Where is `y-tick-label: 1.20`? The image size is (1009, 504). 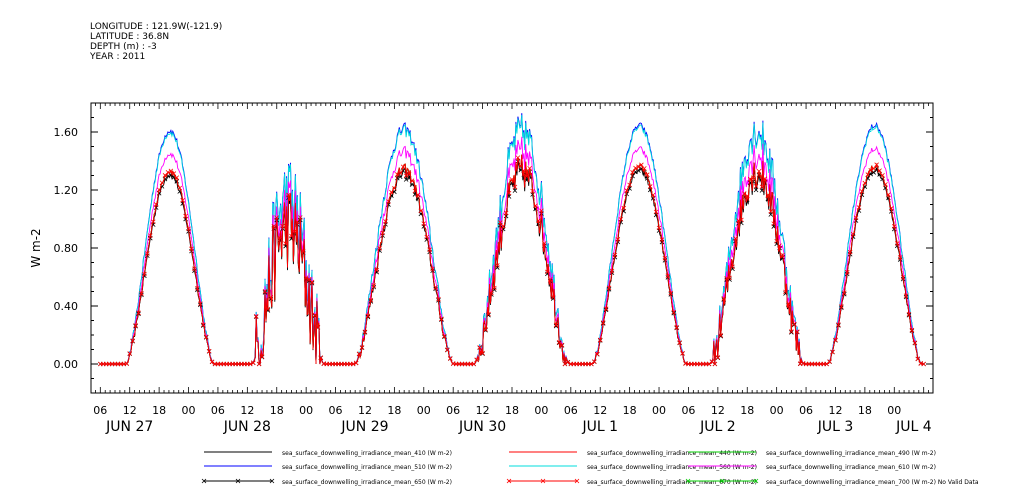
y-tick-label: 1.20 is located at coordinates (66, 190).